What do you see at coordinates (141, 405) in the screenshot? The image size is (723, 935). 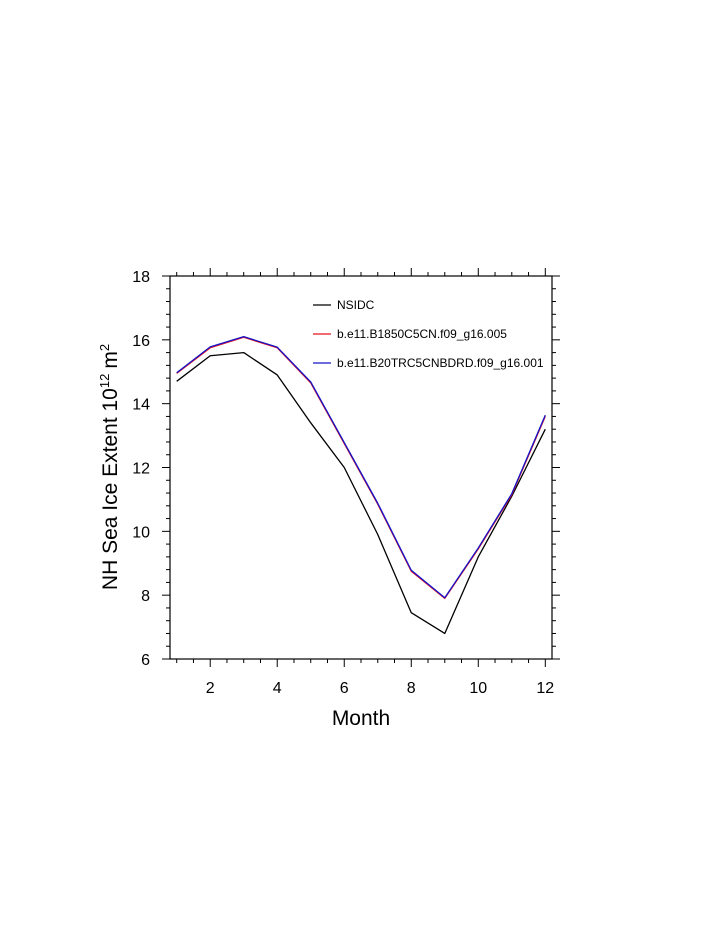 I see `y-tick-label: 14` at bounding box center [141, 405].